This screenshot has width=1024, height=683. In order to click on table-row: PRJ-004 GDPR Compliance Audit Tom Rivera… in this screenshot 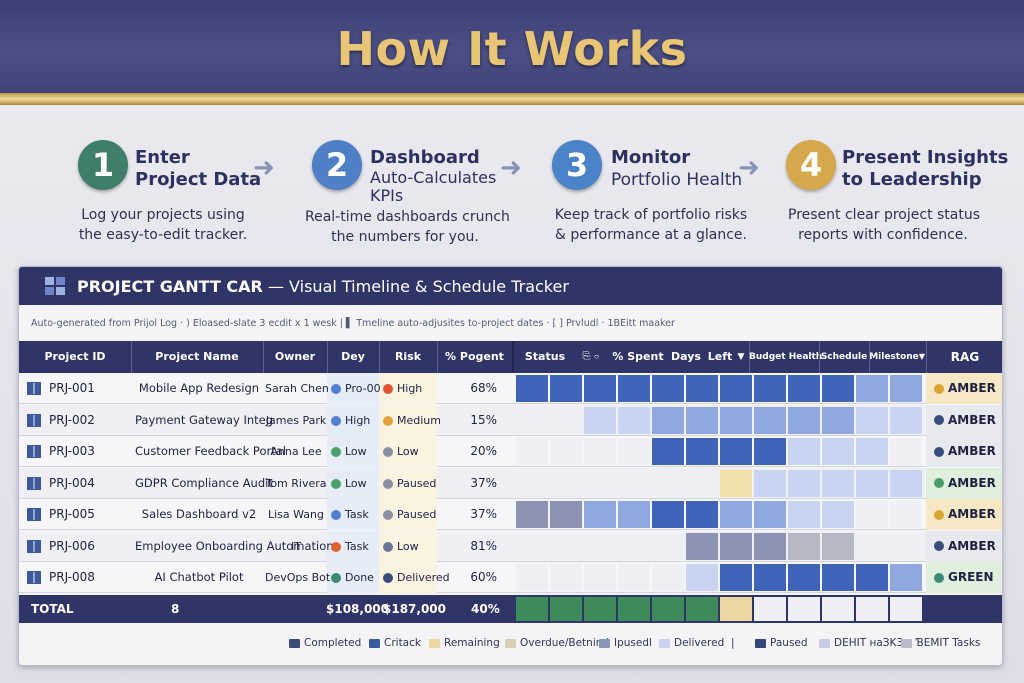, I will do `click(510, 483)`.